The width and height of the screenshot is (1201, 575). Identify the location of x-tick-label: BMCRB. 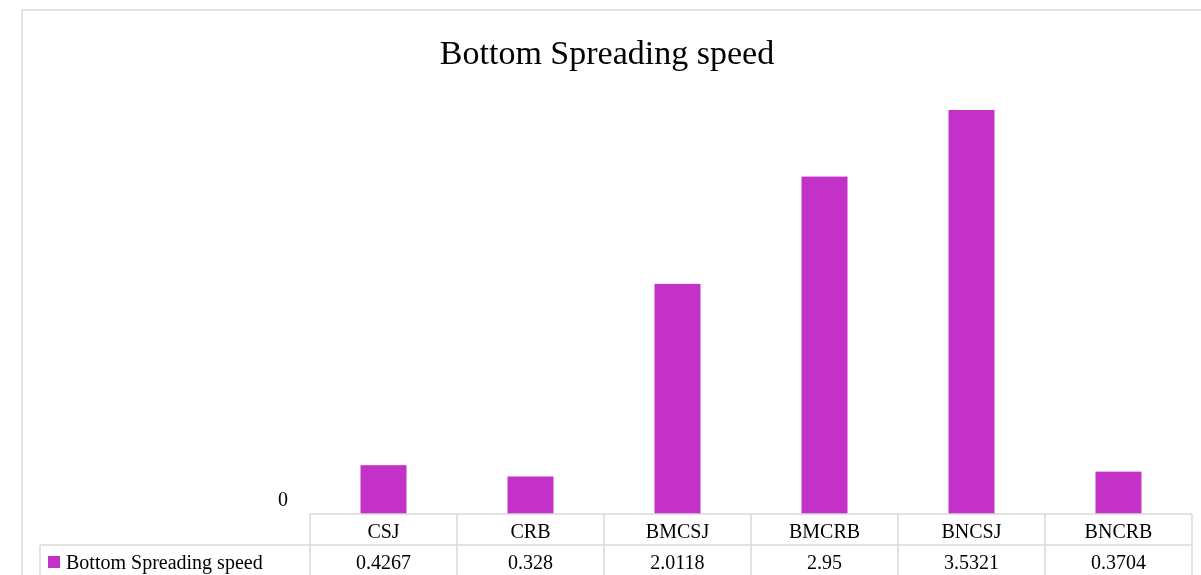
(824, 531).